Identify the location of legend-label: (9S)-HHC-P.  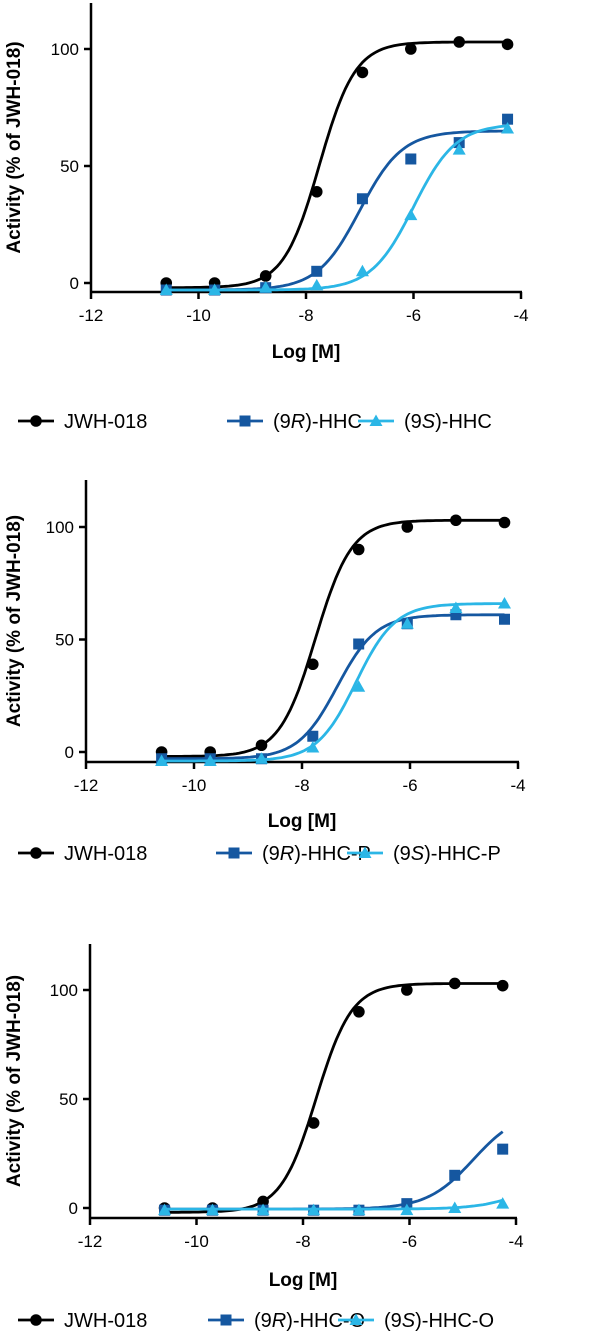
(447, 854).